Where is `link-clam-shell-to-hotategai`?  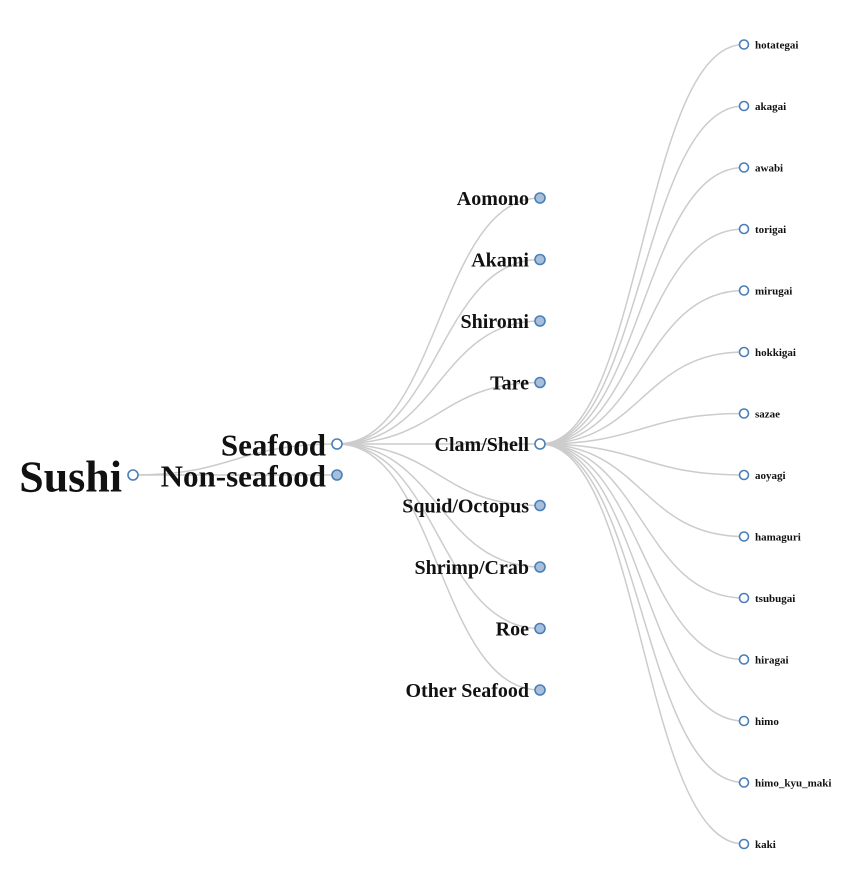 link-clam-shell-to-hotategai is located at coordinates (642, 244).